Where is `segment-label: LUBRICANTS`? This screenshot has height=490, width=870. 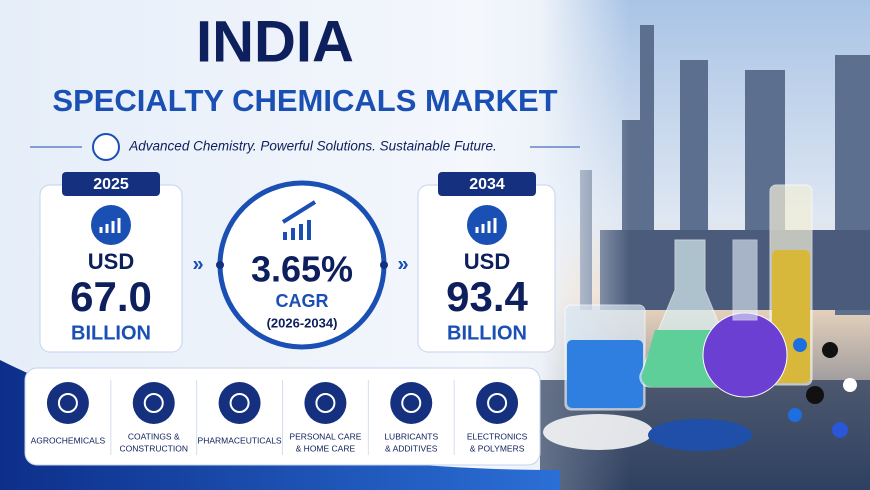
segment-label: LUBRICANTS is located at coordinates (411, 436).